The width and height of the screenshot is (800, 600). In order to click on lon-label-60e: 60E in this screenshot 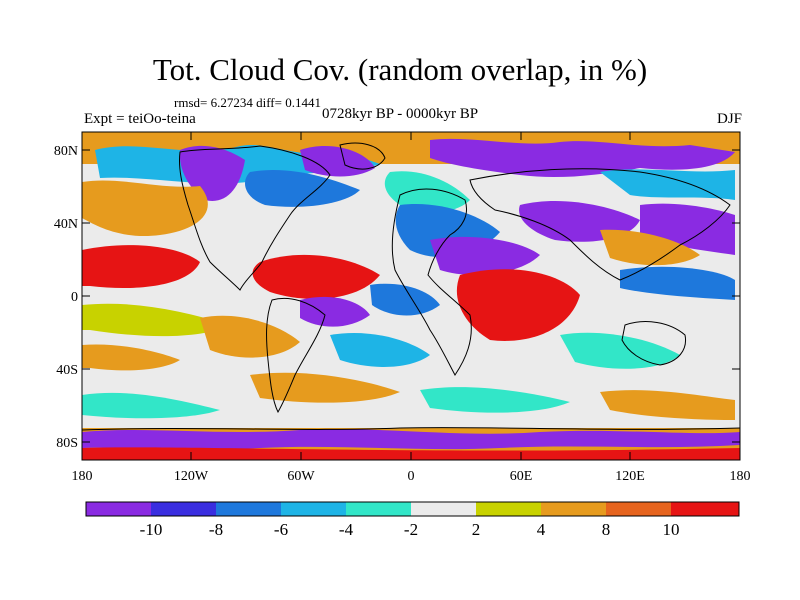, I will do `click(521, 476)`.